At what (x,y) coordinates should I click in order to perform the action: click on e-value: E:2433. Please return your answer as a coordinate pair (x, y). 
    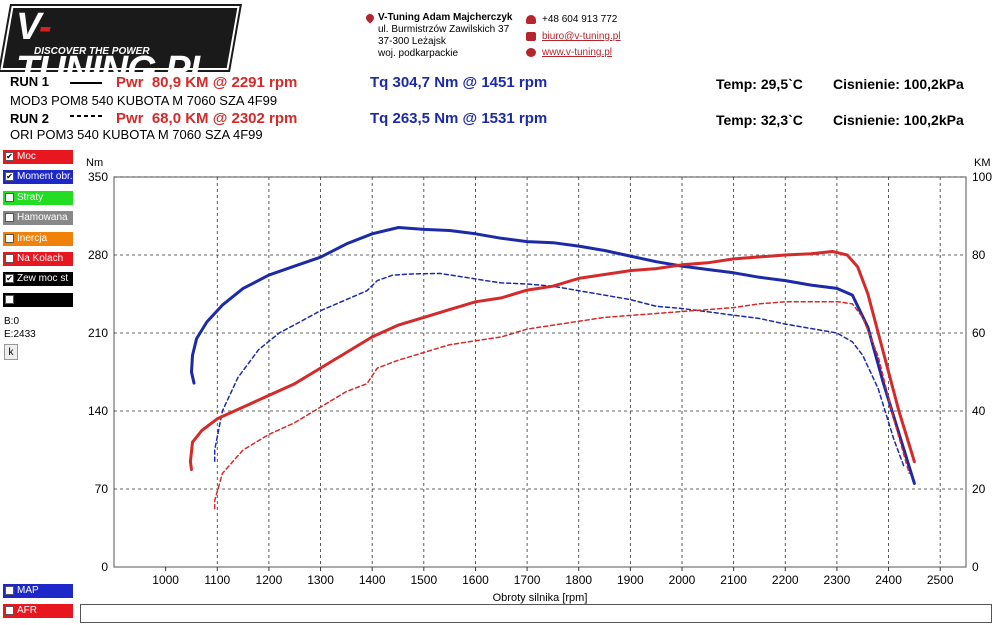
    Looking at the image, I should click on (20, 334).